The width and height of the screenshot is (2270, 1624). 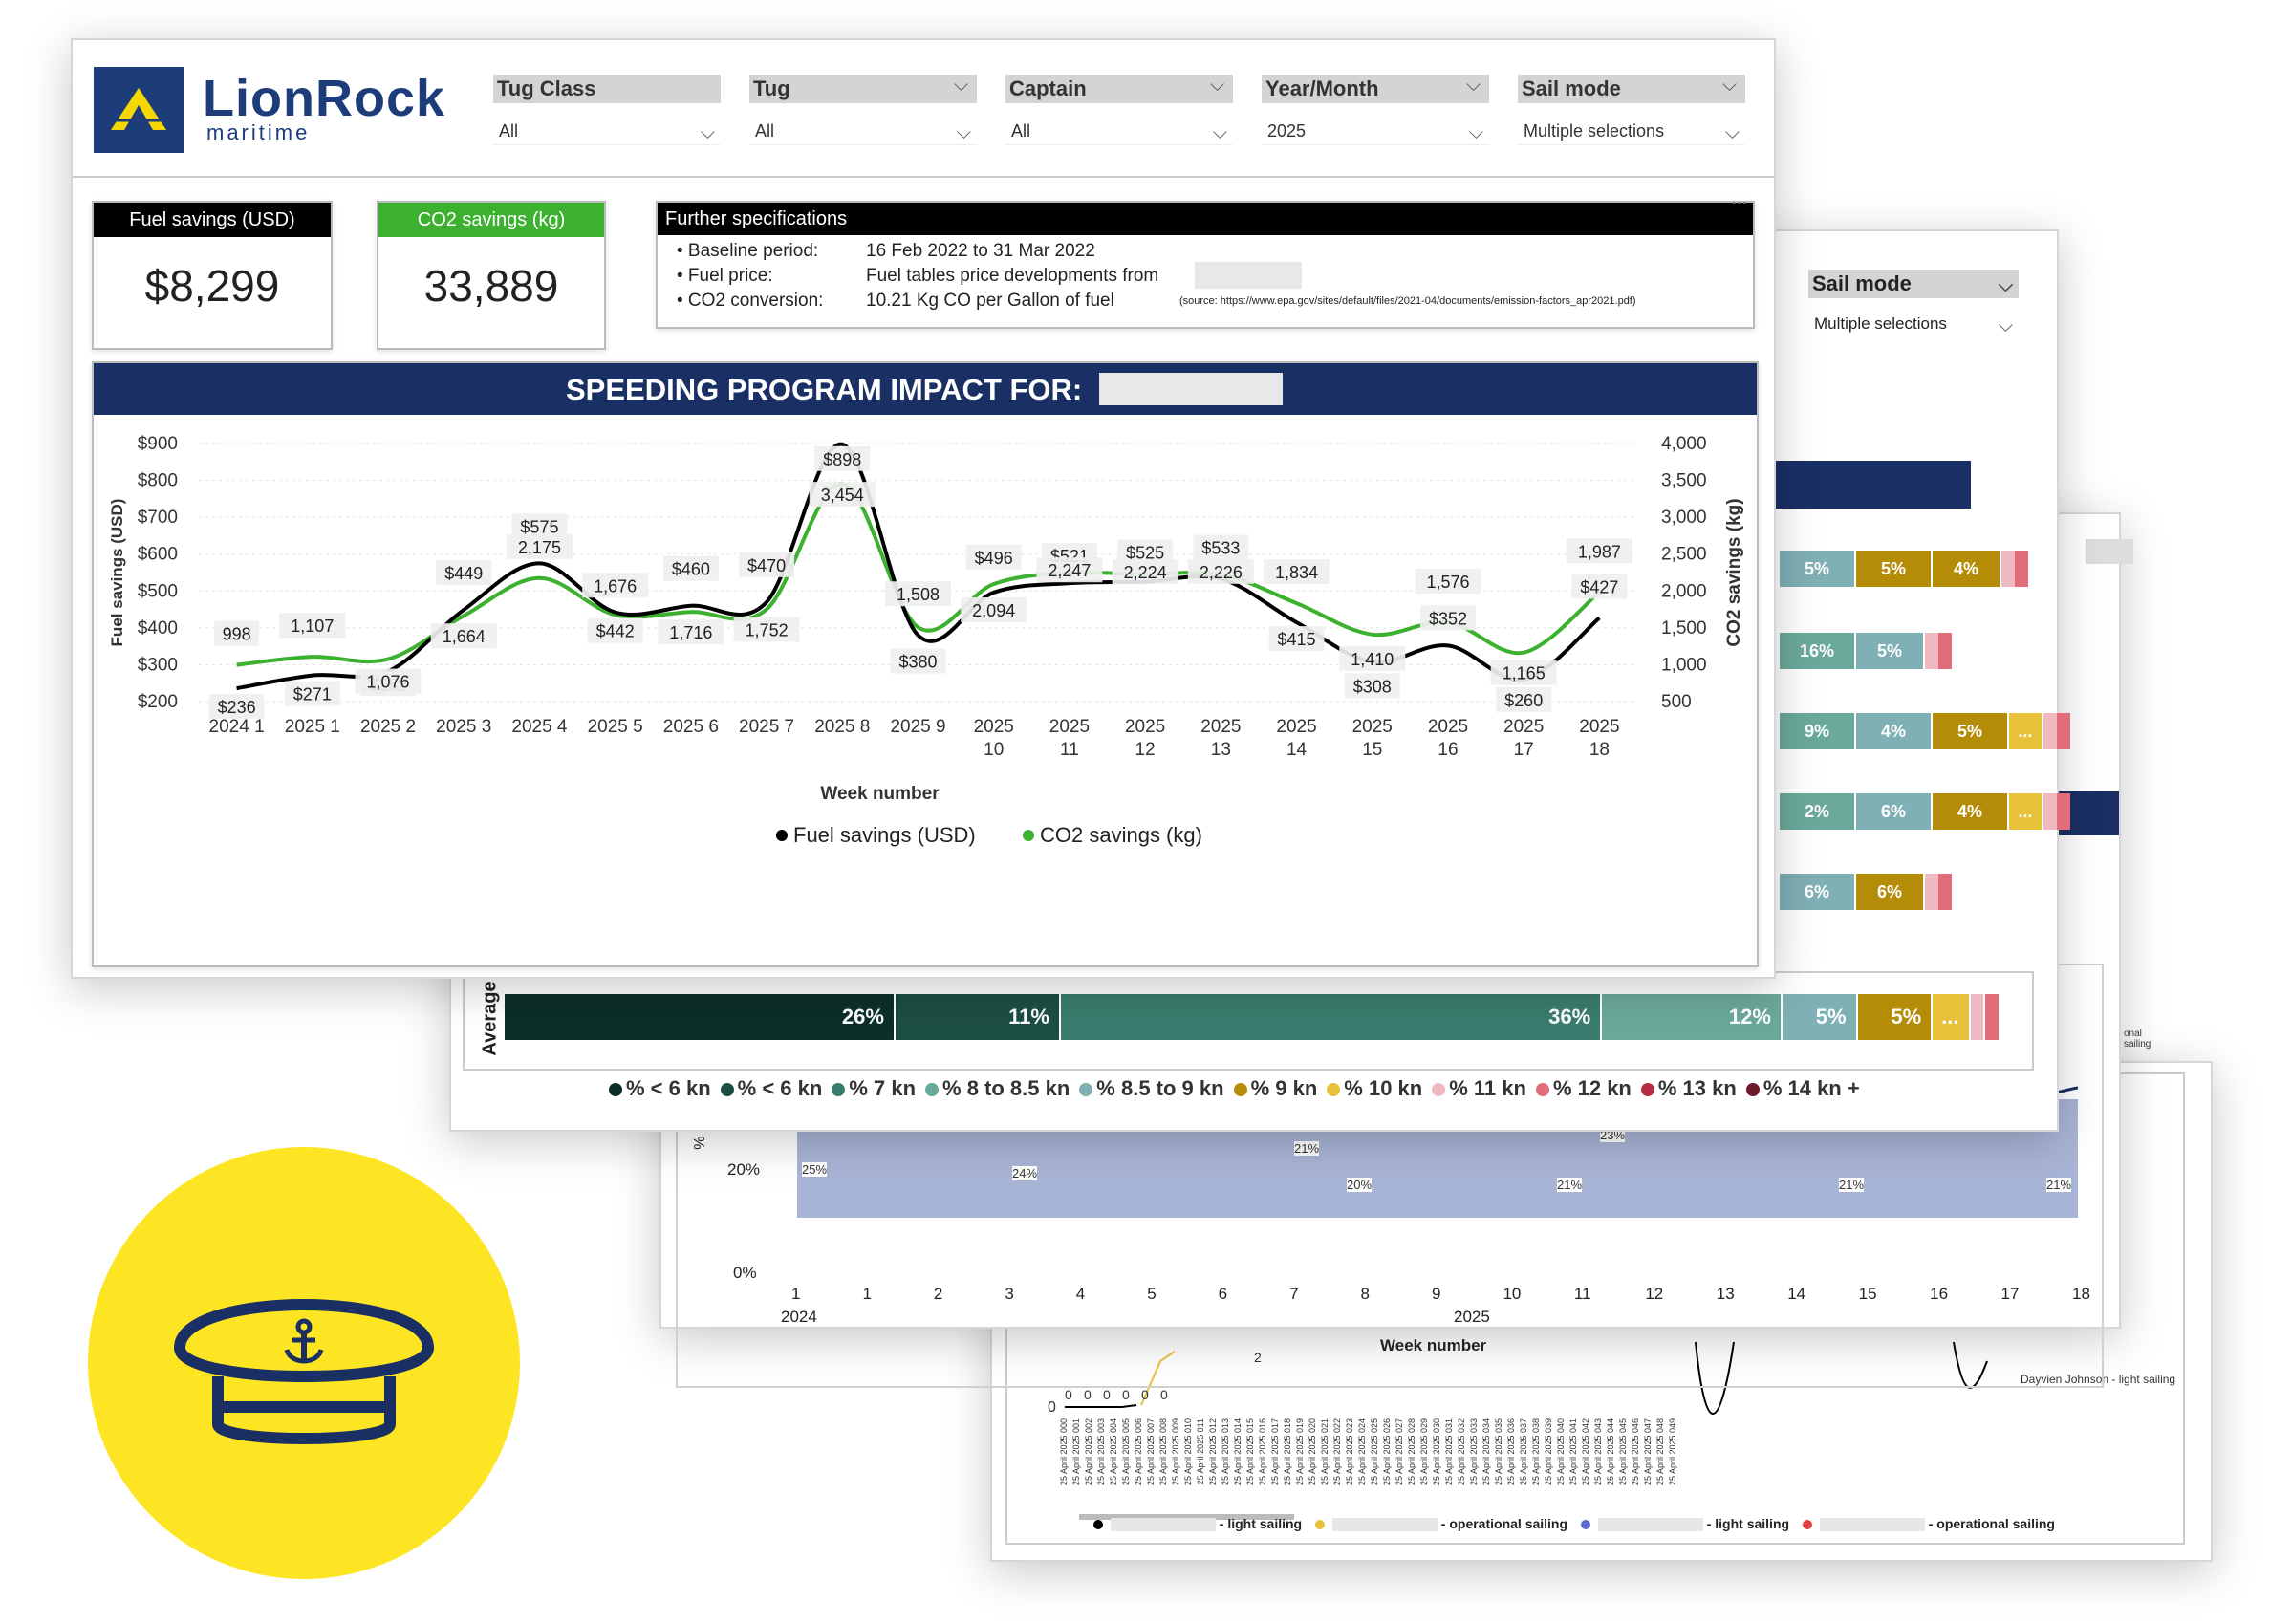 What do you see at coordinates (824, 390) in the screenshot?
I see `chart-title: SPEEDING PROGRAM IMPACT FOR:` at bounding box center [824, 390].